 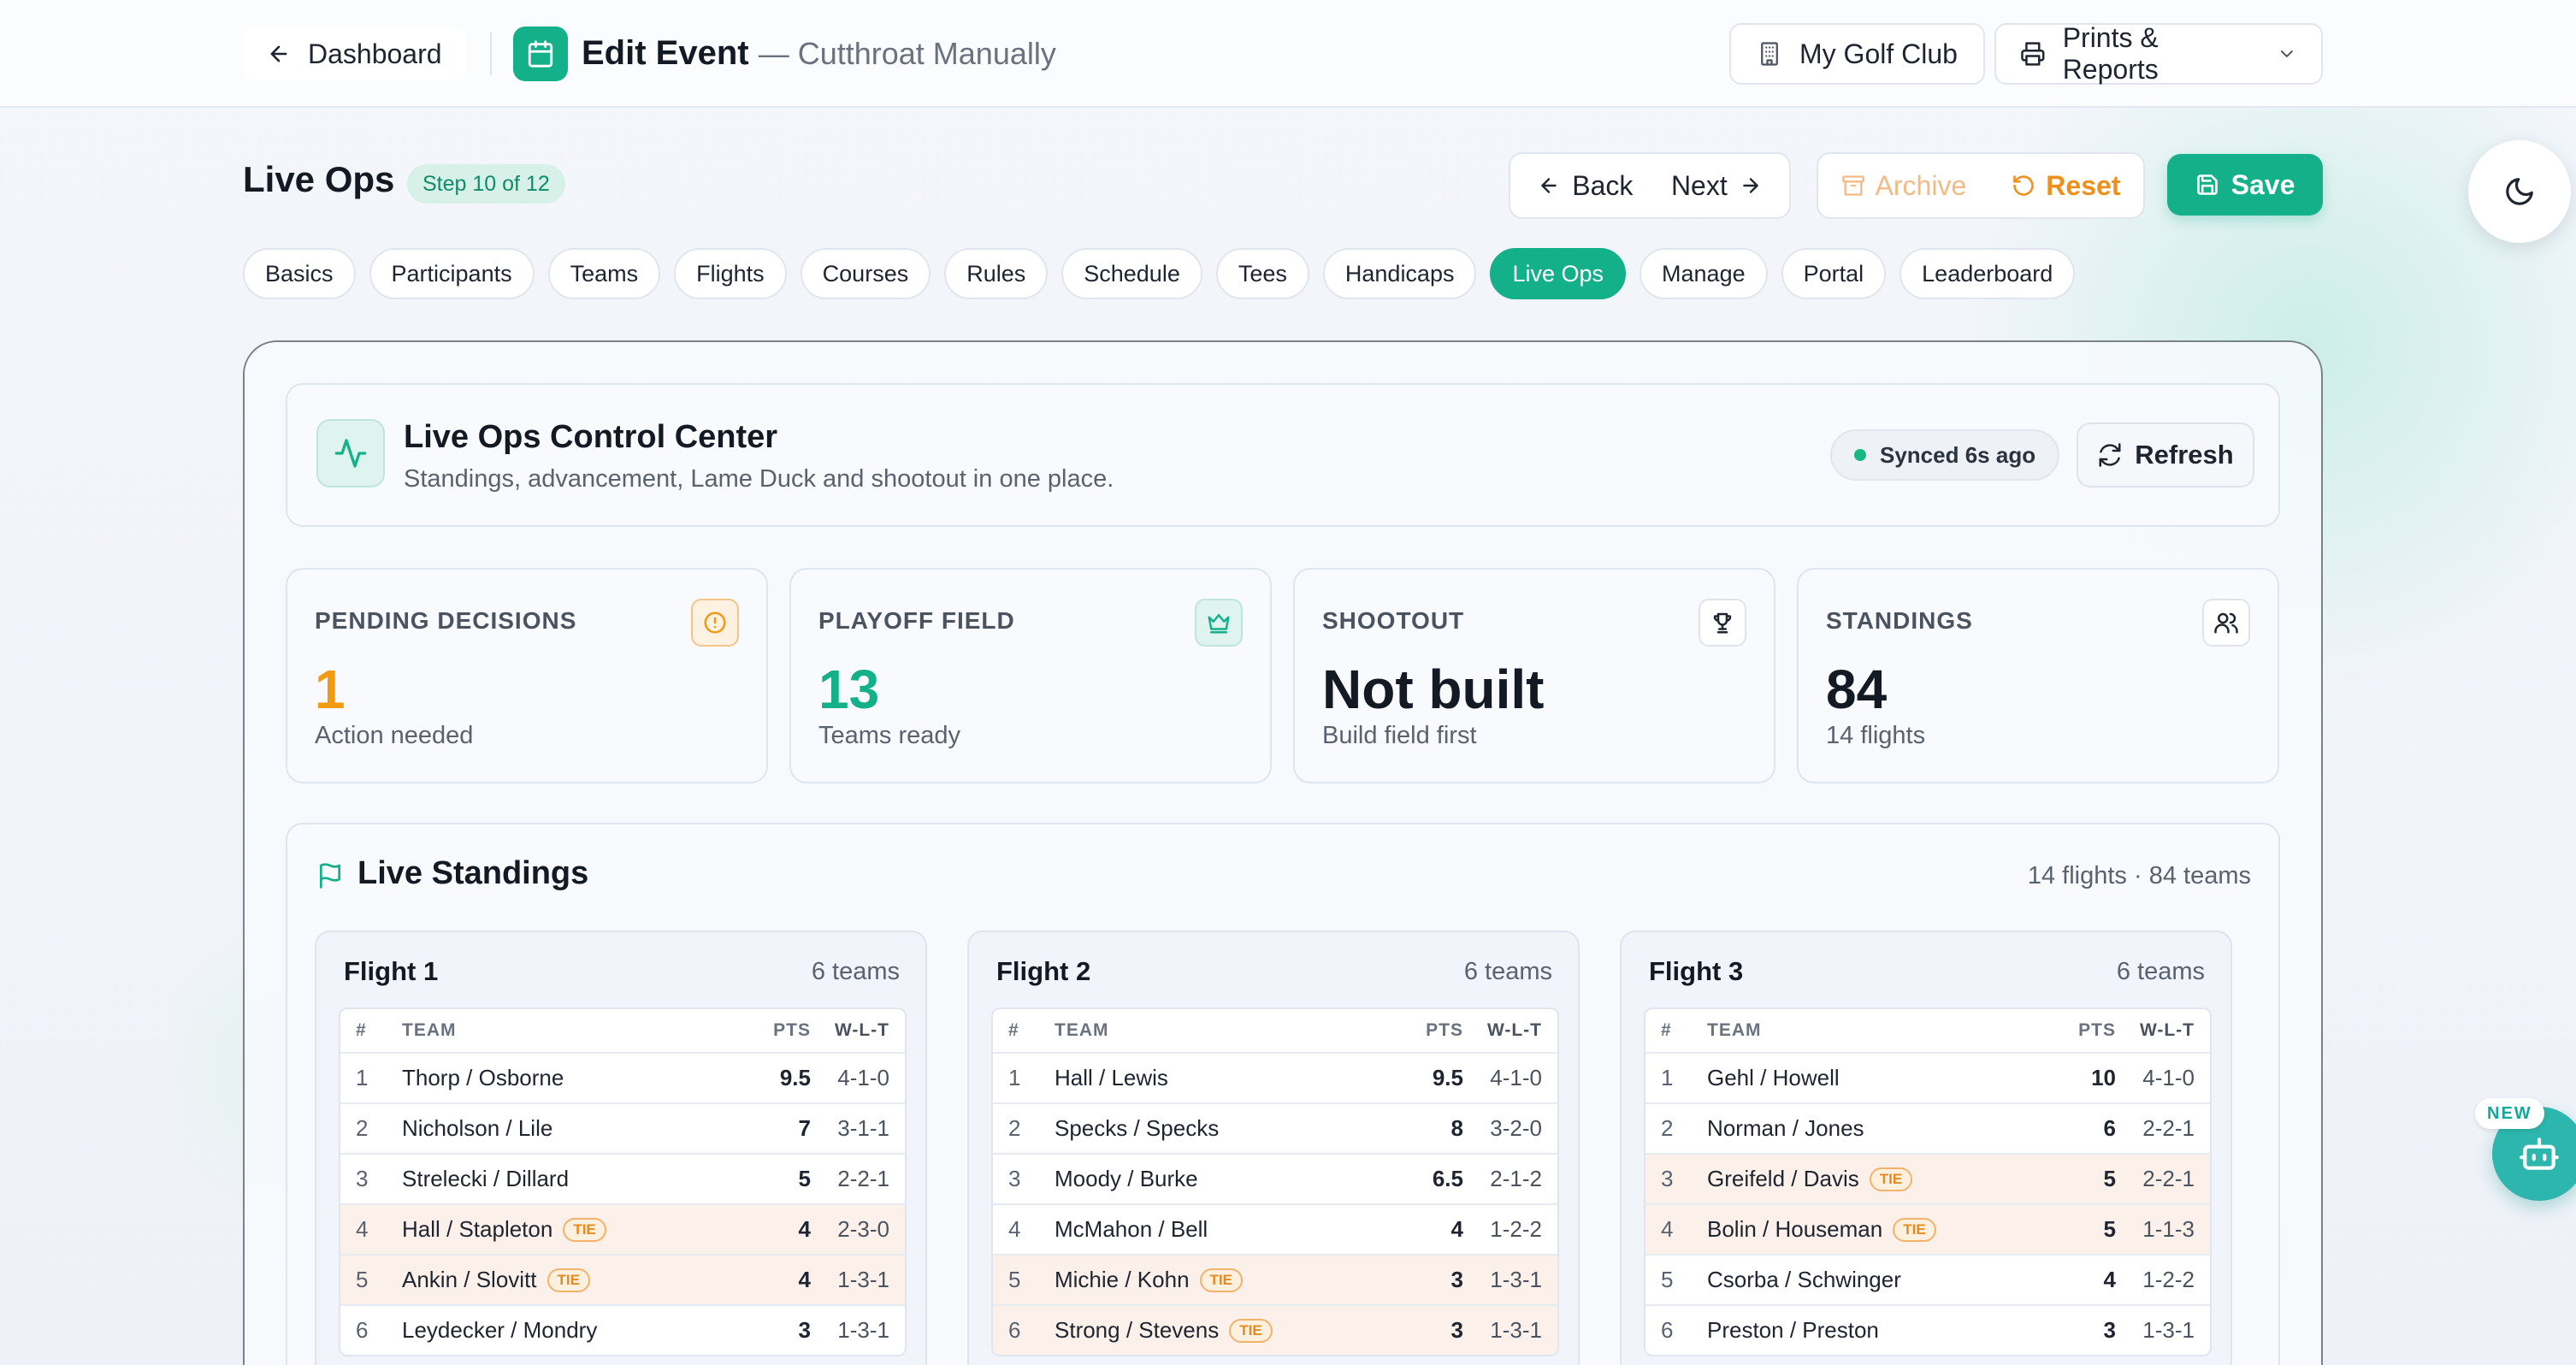 I want to click on row-team-name: Ankin / Slovitt, so click(x=469, y=1279).